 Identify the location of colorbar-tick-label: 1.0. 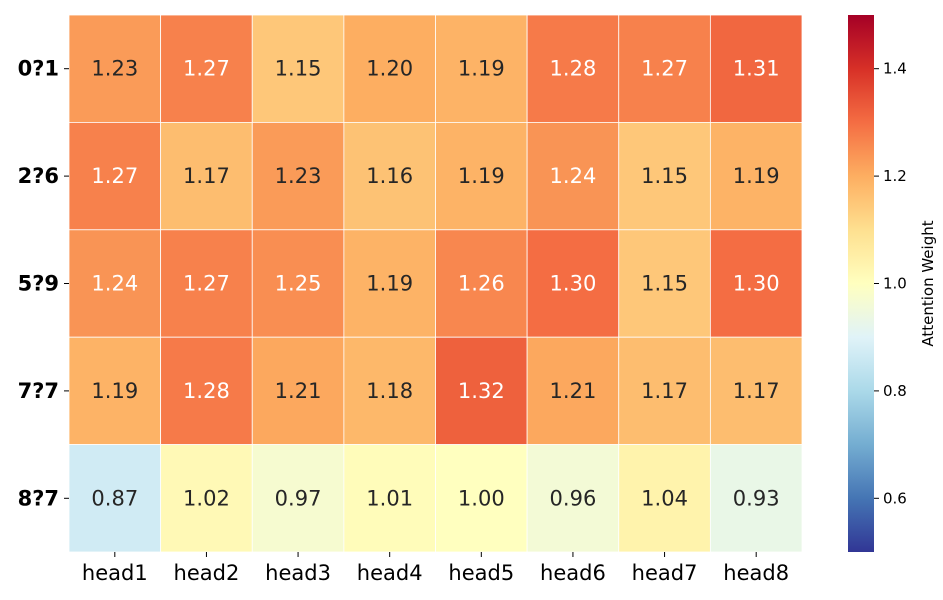
(895, 284).